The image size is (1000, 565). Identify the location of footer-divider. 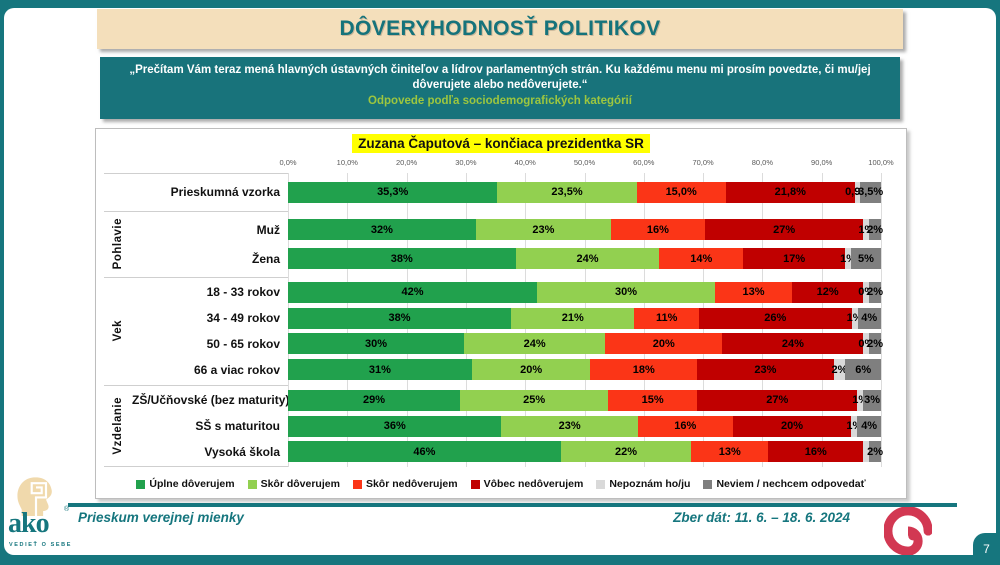
(512, 505).